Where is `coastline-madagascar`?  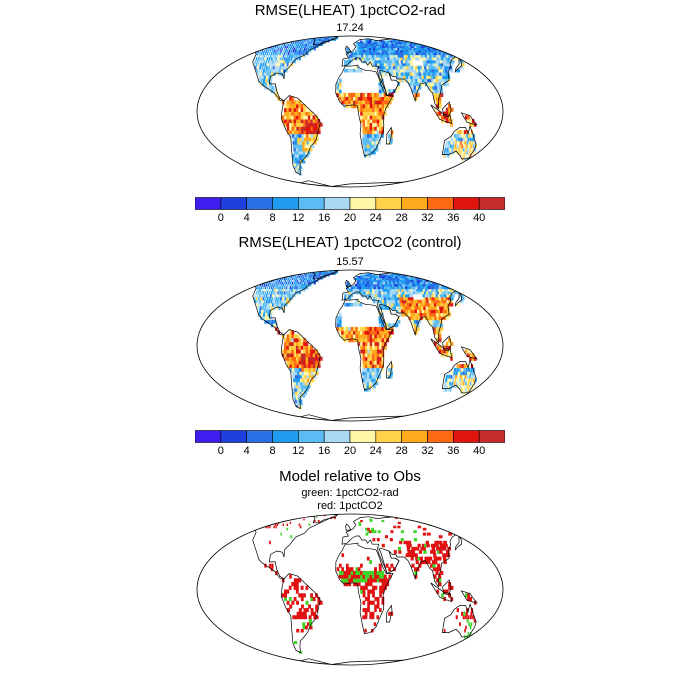
coastline-madagascar is located at coordinates (389, 135).